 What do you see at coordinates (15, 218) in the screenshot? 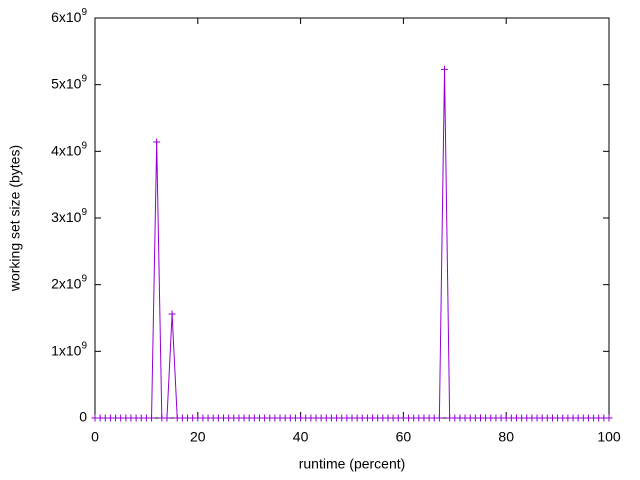
I see `y-axis-label: working set size (bytes)` at bounding box center [15, 218].